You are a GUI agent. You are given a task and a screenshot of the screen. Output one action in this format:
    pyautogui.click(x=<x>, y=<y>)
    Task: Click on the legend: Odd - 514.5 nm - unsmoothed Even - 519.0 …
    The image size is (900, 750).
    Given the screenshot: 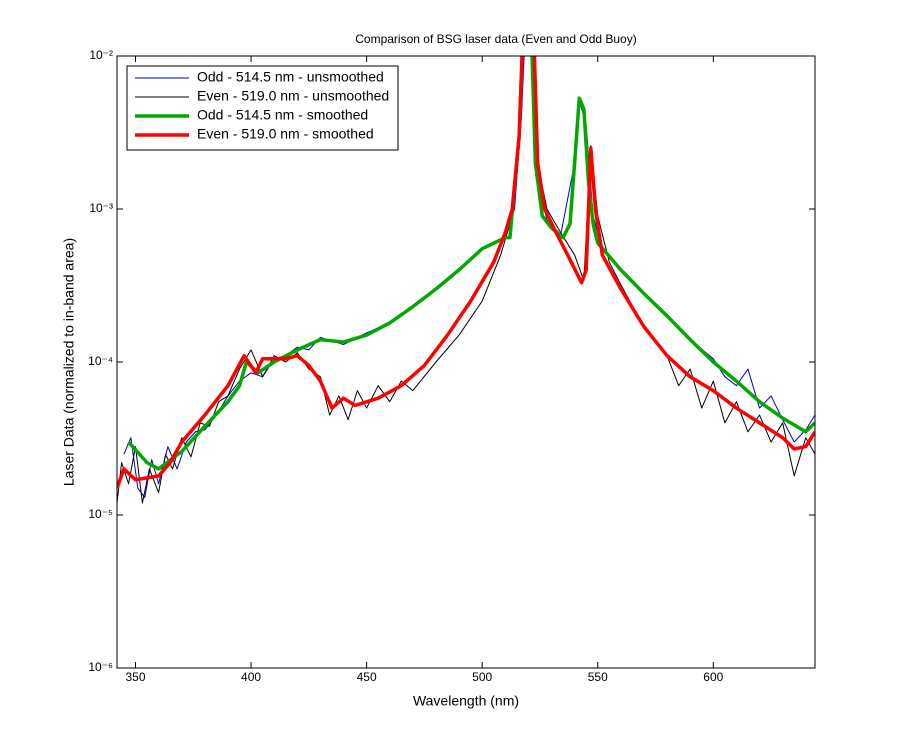 What is the action you would take?
    pyautogui.click(x=262, y=108)
    